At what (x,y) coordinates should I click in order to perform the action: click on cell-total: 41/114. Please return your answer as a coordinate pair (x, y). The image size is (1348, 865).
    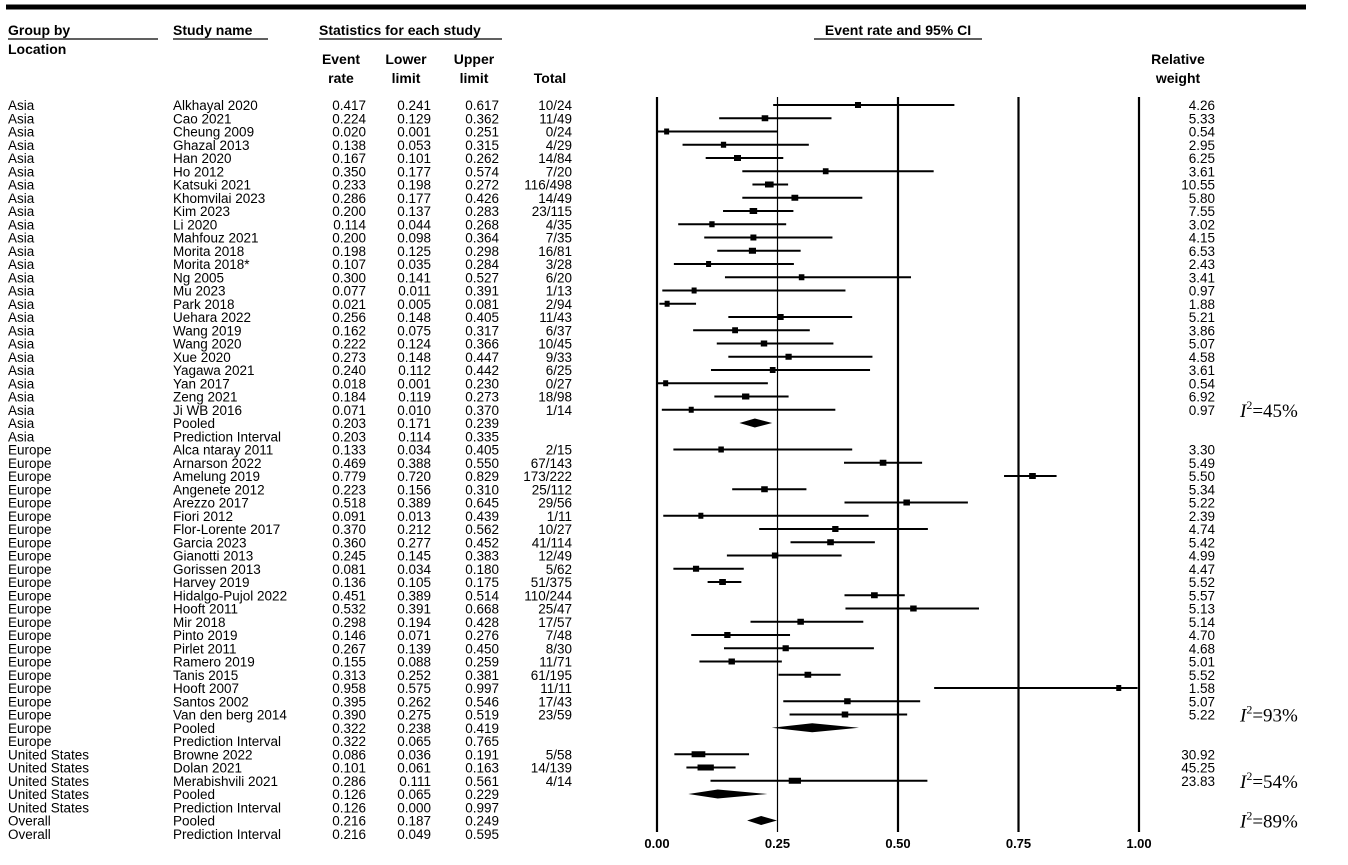
    Looking at the image, I should click on (552, 542).